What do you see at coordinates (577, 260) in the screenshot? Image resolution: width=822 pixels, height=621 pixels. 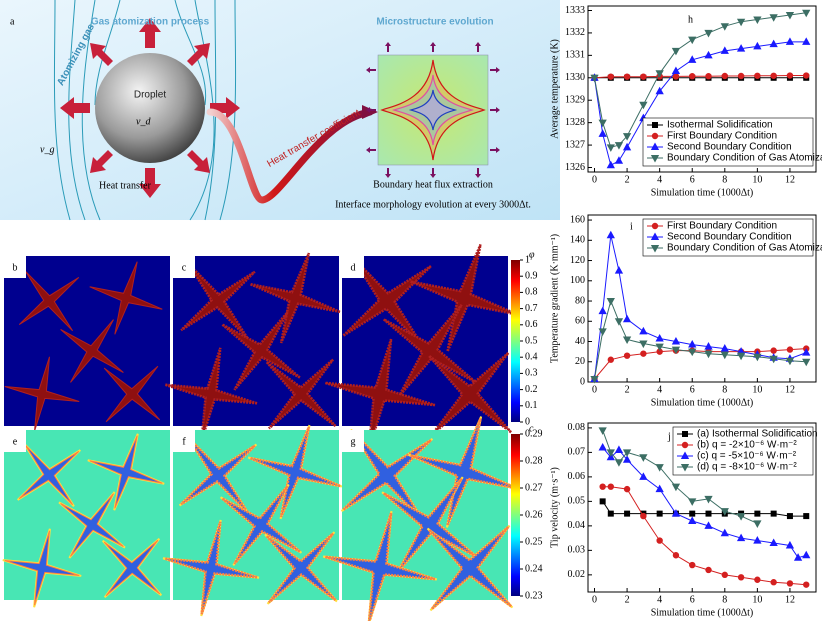 I see `y-tick-label: 120` at bounding box center [577, 260].